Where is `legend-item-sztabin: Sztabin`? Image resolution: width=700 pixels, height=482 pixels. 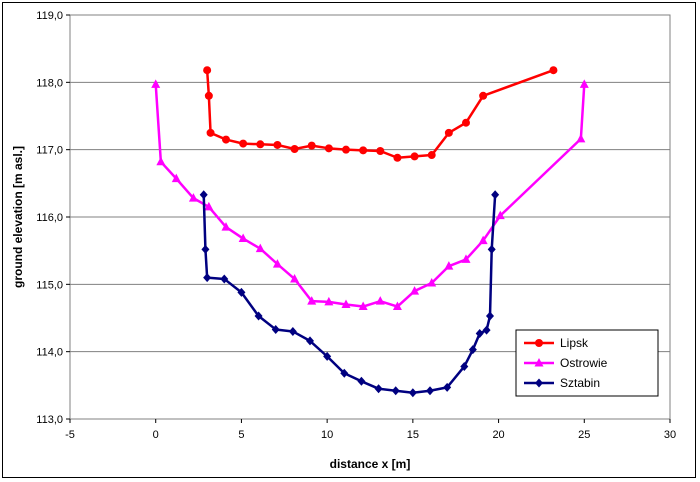
legend-item-sztabin: Sztabin is located at coordinates (562, 383).